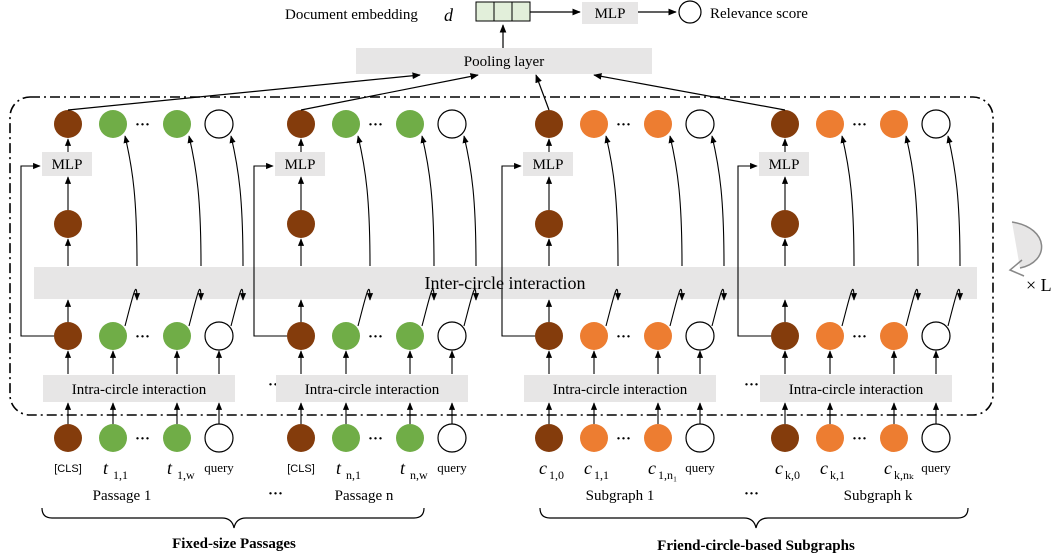  What do you see at coordinates (759, 14) in the screenshot?
I see `relevance-score-label: Relevance score` at bounding box center [759, 14].